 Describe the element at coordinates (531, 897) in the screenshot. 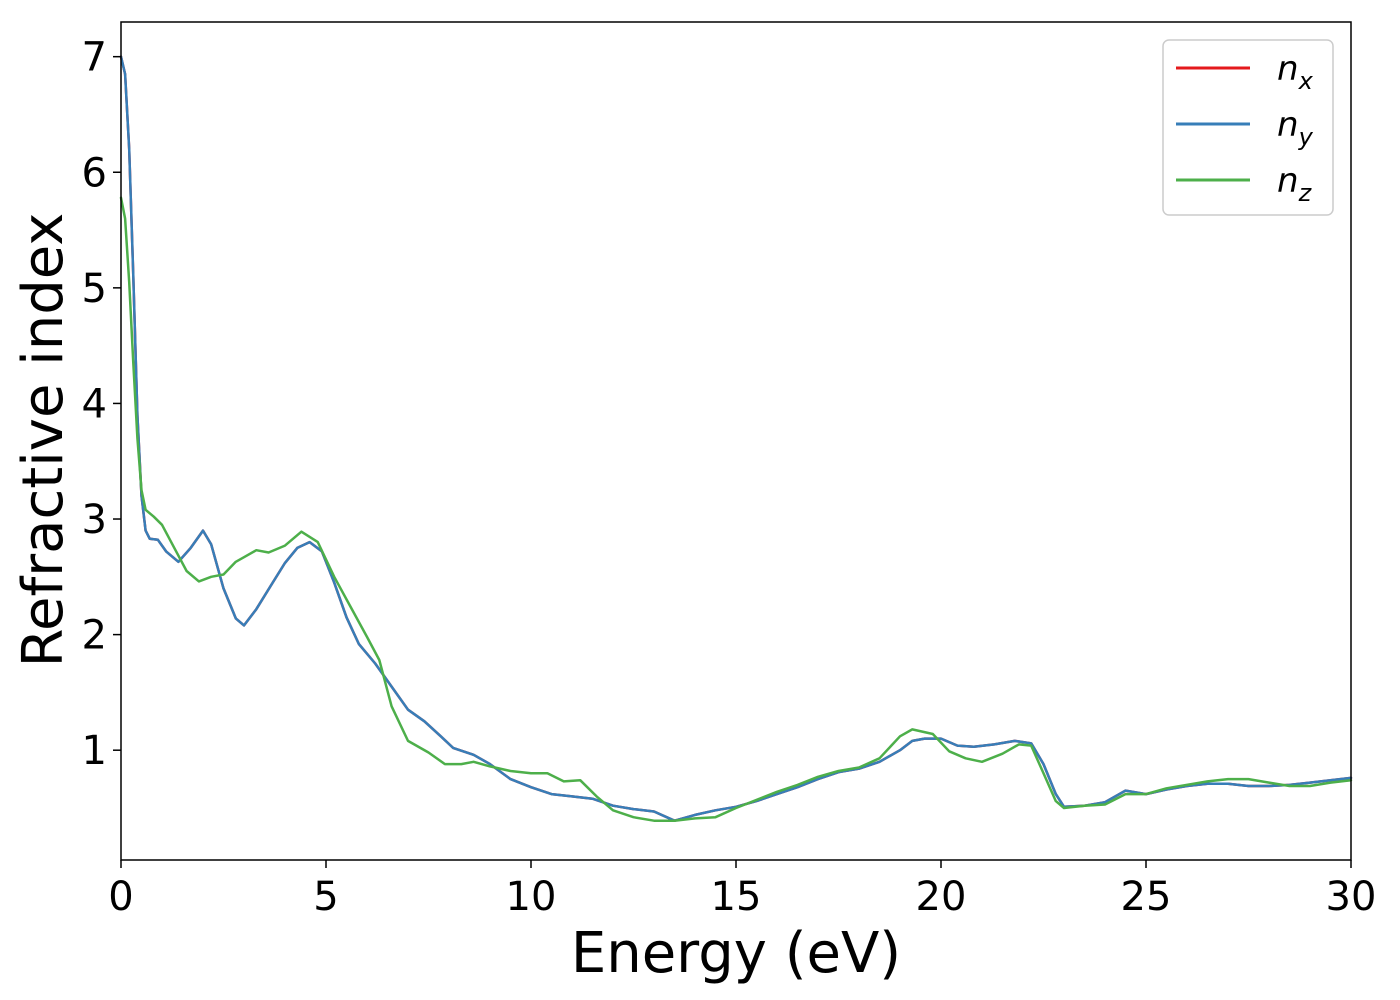

I see `x-tick-label: 10` at that location.